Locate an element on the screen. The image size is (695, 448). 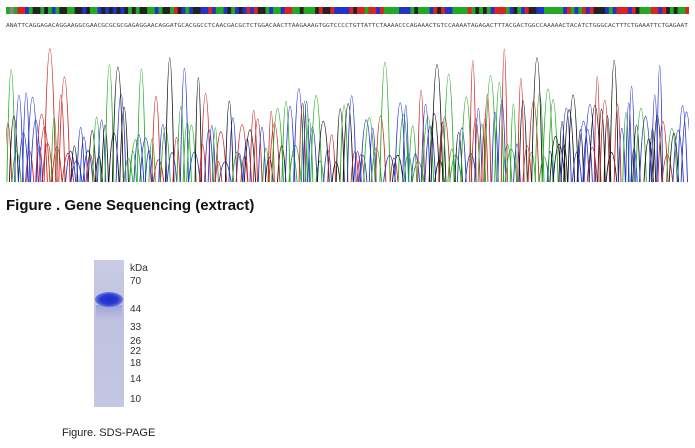
kda-marker-18: 18 is located at coordinates (136, 364).